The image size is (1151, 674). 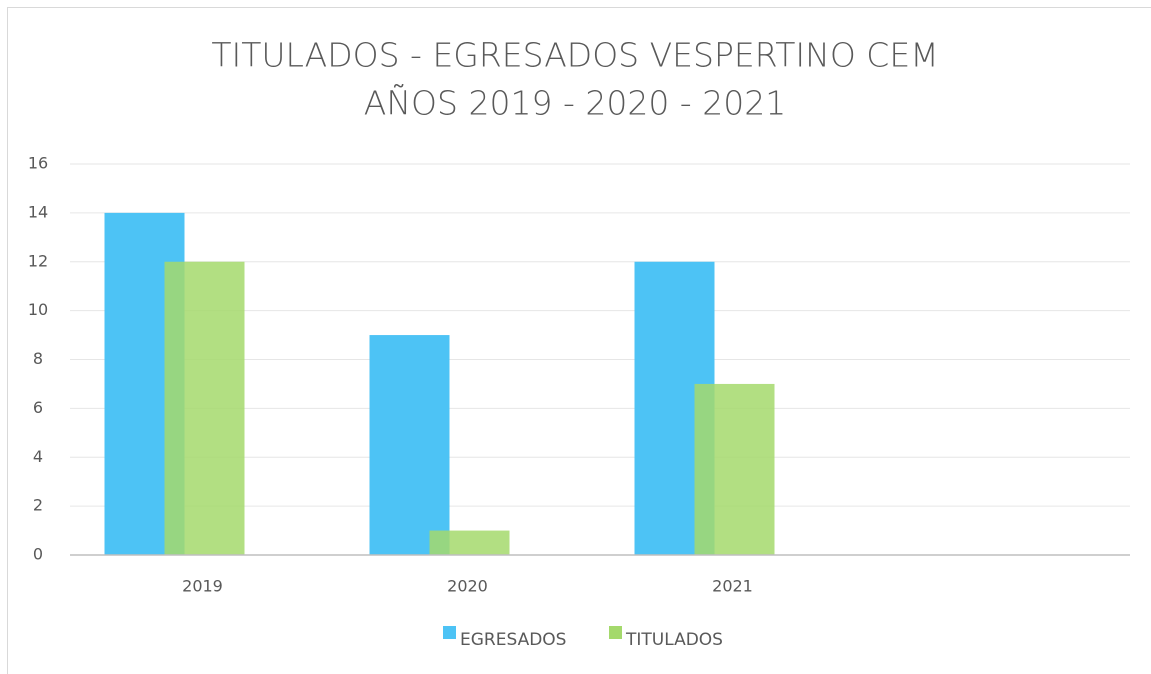 What do you see at coordinates (38, 211) in the screenshot?
I see `y-tick-label: 14` at bounding box center [38, 211].